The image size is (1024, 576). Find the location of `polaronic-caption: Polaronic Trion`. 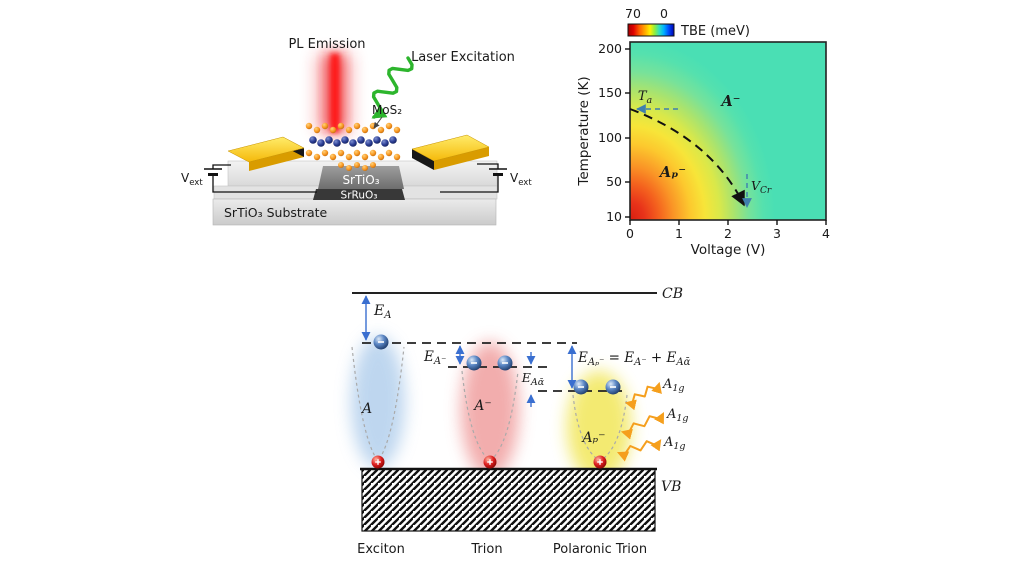

polaronic-caption: Polaronic Trion is located at coordinates (600, 549).